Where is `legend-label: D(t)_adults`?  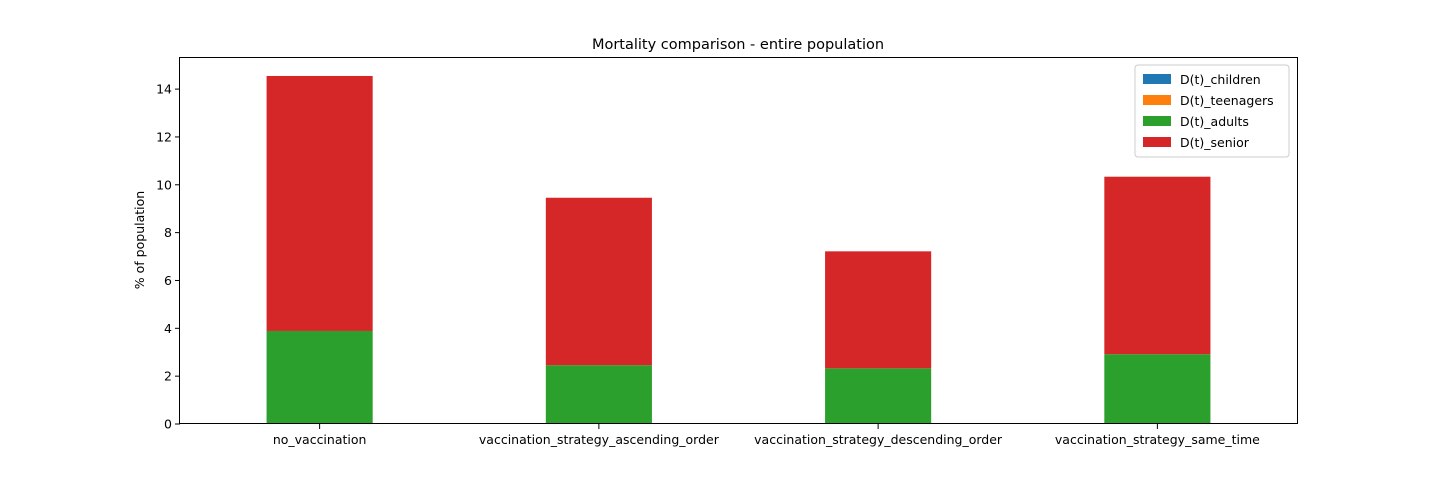
legend-label: D(t)_adults is located at coordinates (1214, 121).